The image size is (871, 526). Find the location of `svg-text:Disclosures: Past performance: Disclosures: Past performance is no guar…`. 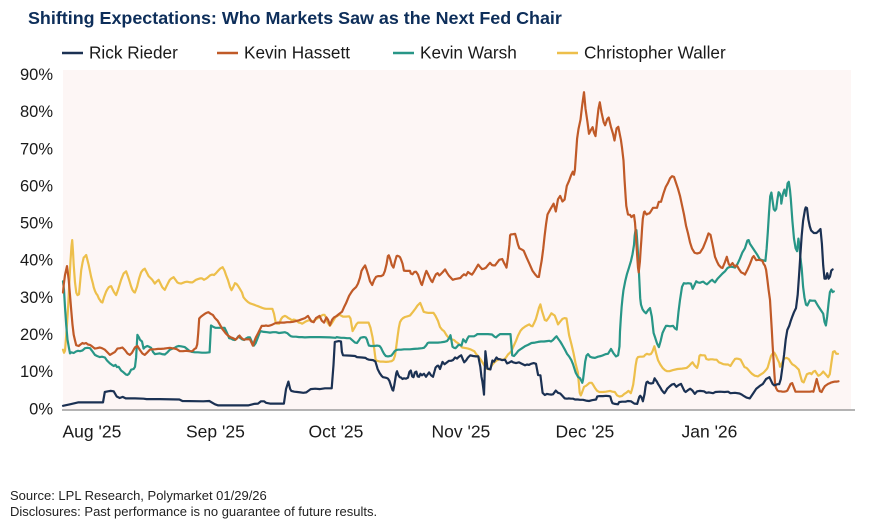

svg-text:Disclosures: Past performance: Disclosures: Past performance is no guar… is located at coordinates (193, 511).